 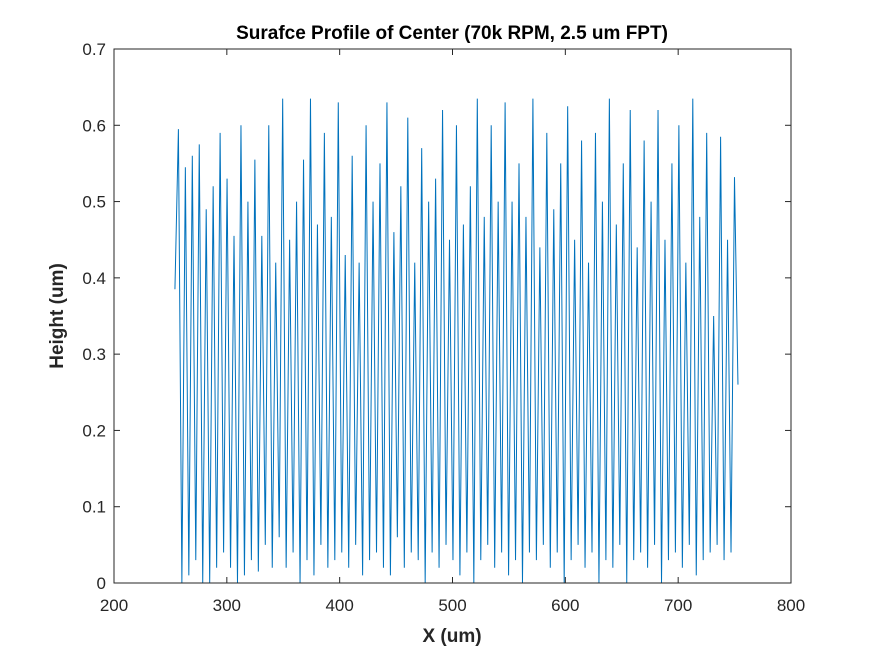 What do you see at coordinates (791, 605) in the screenshot?
I see `x-tick-label: 800` at bounding box center [791, 605].